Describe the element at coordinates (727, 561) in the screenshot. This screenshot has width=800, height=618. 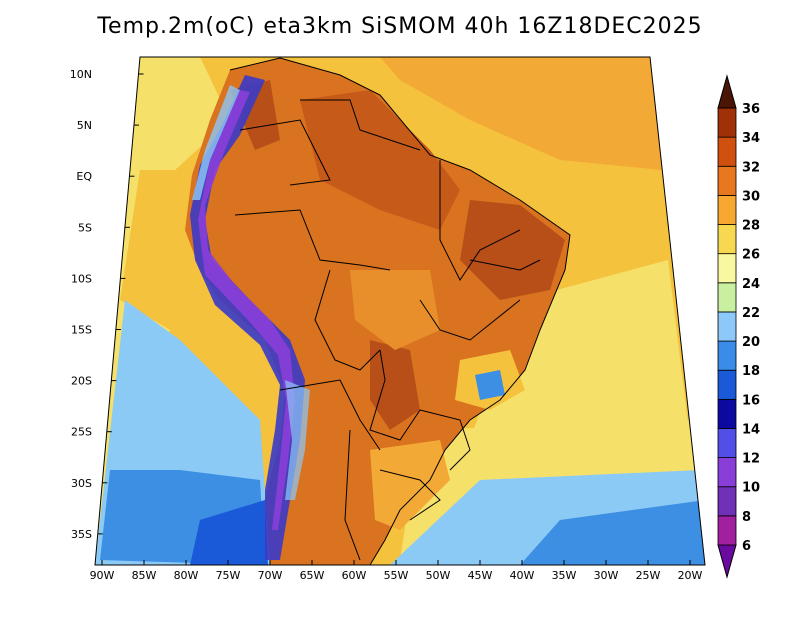
I see `colorbar-min-arrow` at that location.